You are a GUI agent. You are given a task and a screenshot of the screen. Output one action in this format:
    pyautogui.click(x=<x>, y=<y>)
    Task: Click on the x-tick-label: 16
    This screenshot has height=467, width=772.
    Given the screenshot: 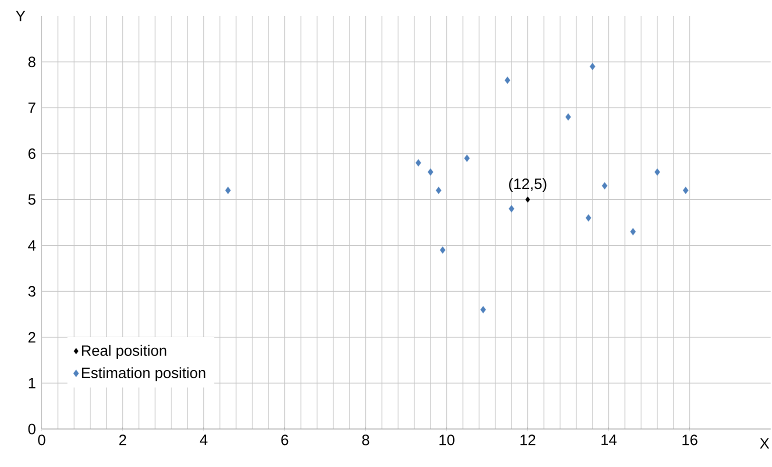 What is the action you would take?
    pyautogui.click(x=690, y=440)
    